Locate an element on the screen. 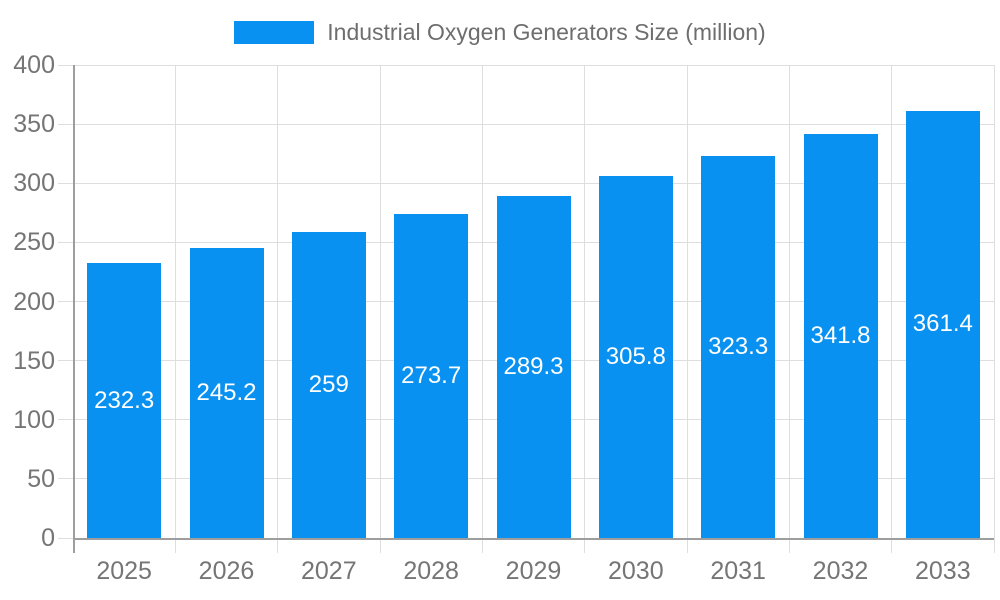 This screenshot has width=1000, height=600. x-axis-tick-label: 2027 is located at coordinates (329, 571).